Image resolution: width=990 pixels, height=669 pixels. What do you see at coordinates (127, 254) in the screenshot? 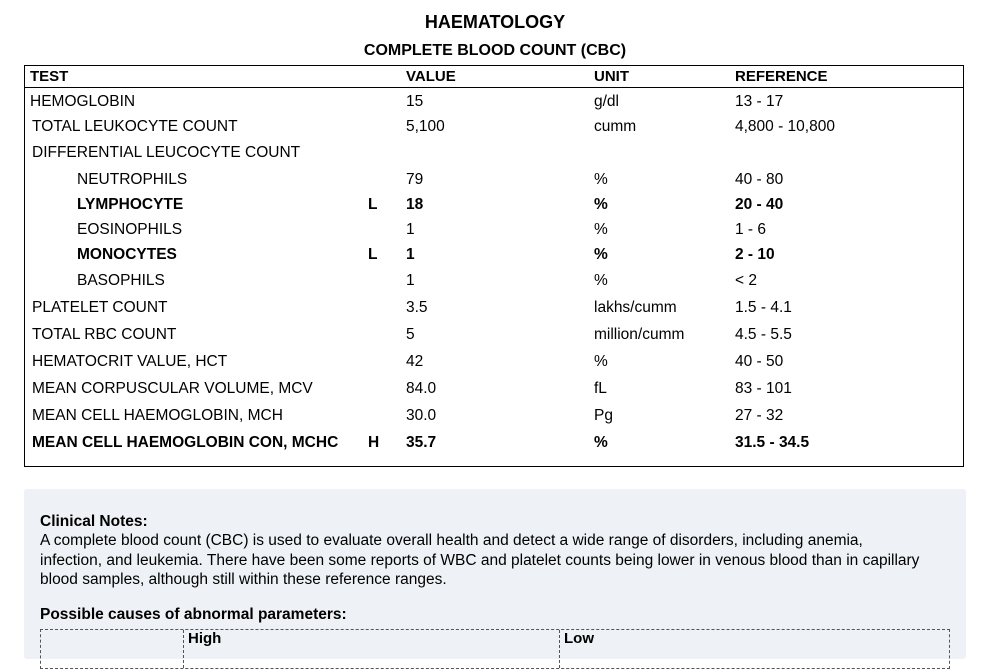
I see `test-name: MONOCYTES` at bounding box center [127, 254].